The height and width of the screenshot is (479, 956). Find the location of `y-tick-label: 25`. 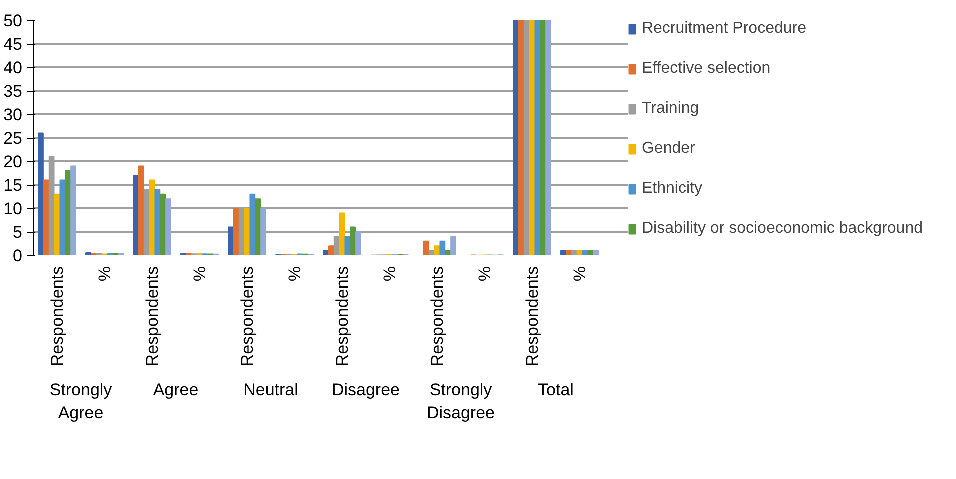

y-tick-label: 25 is located at coordinates (13, 138).